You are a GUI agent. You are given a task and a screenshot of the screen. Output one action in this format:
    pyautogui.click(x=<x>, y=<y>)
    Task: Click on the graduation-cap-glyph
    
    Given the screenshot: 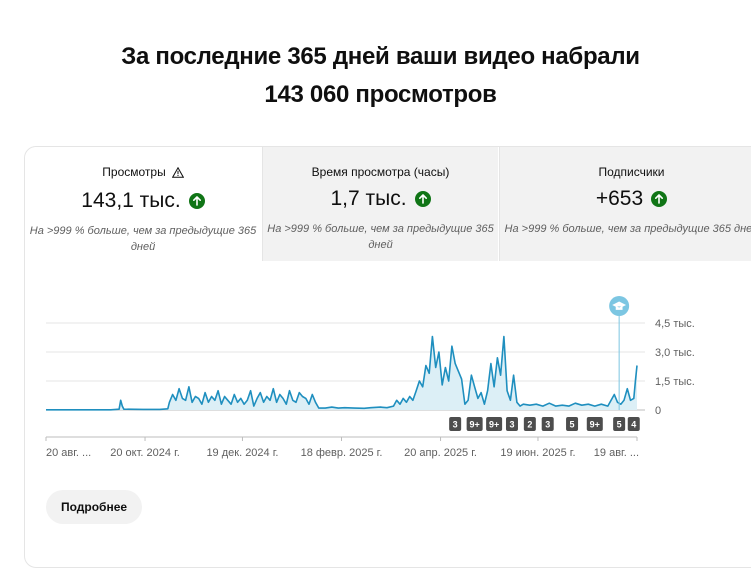 What is the action you would take?
    pyautogui.click(x=619, y=305)
    